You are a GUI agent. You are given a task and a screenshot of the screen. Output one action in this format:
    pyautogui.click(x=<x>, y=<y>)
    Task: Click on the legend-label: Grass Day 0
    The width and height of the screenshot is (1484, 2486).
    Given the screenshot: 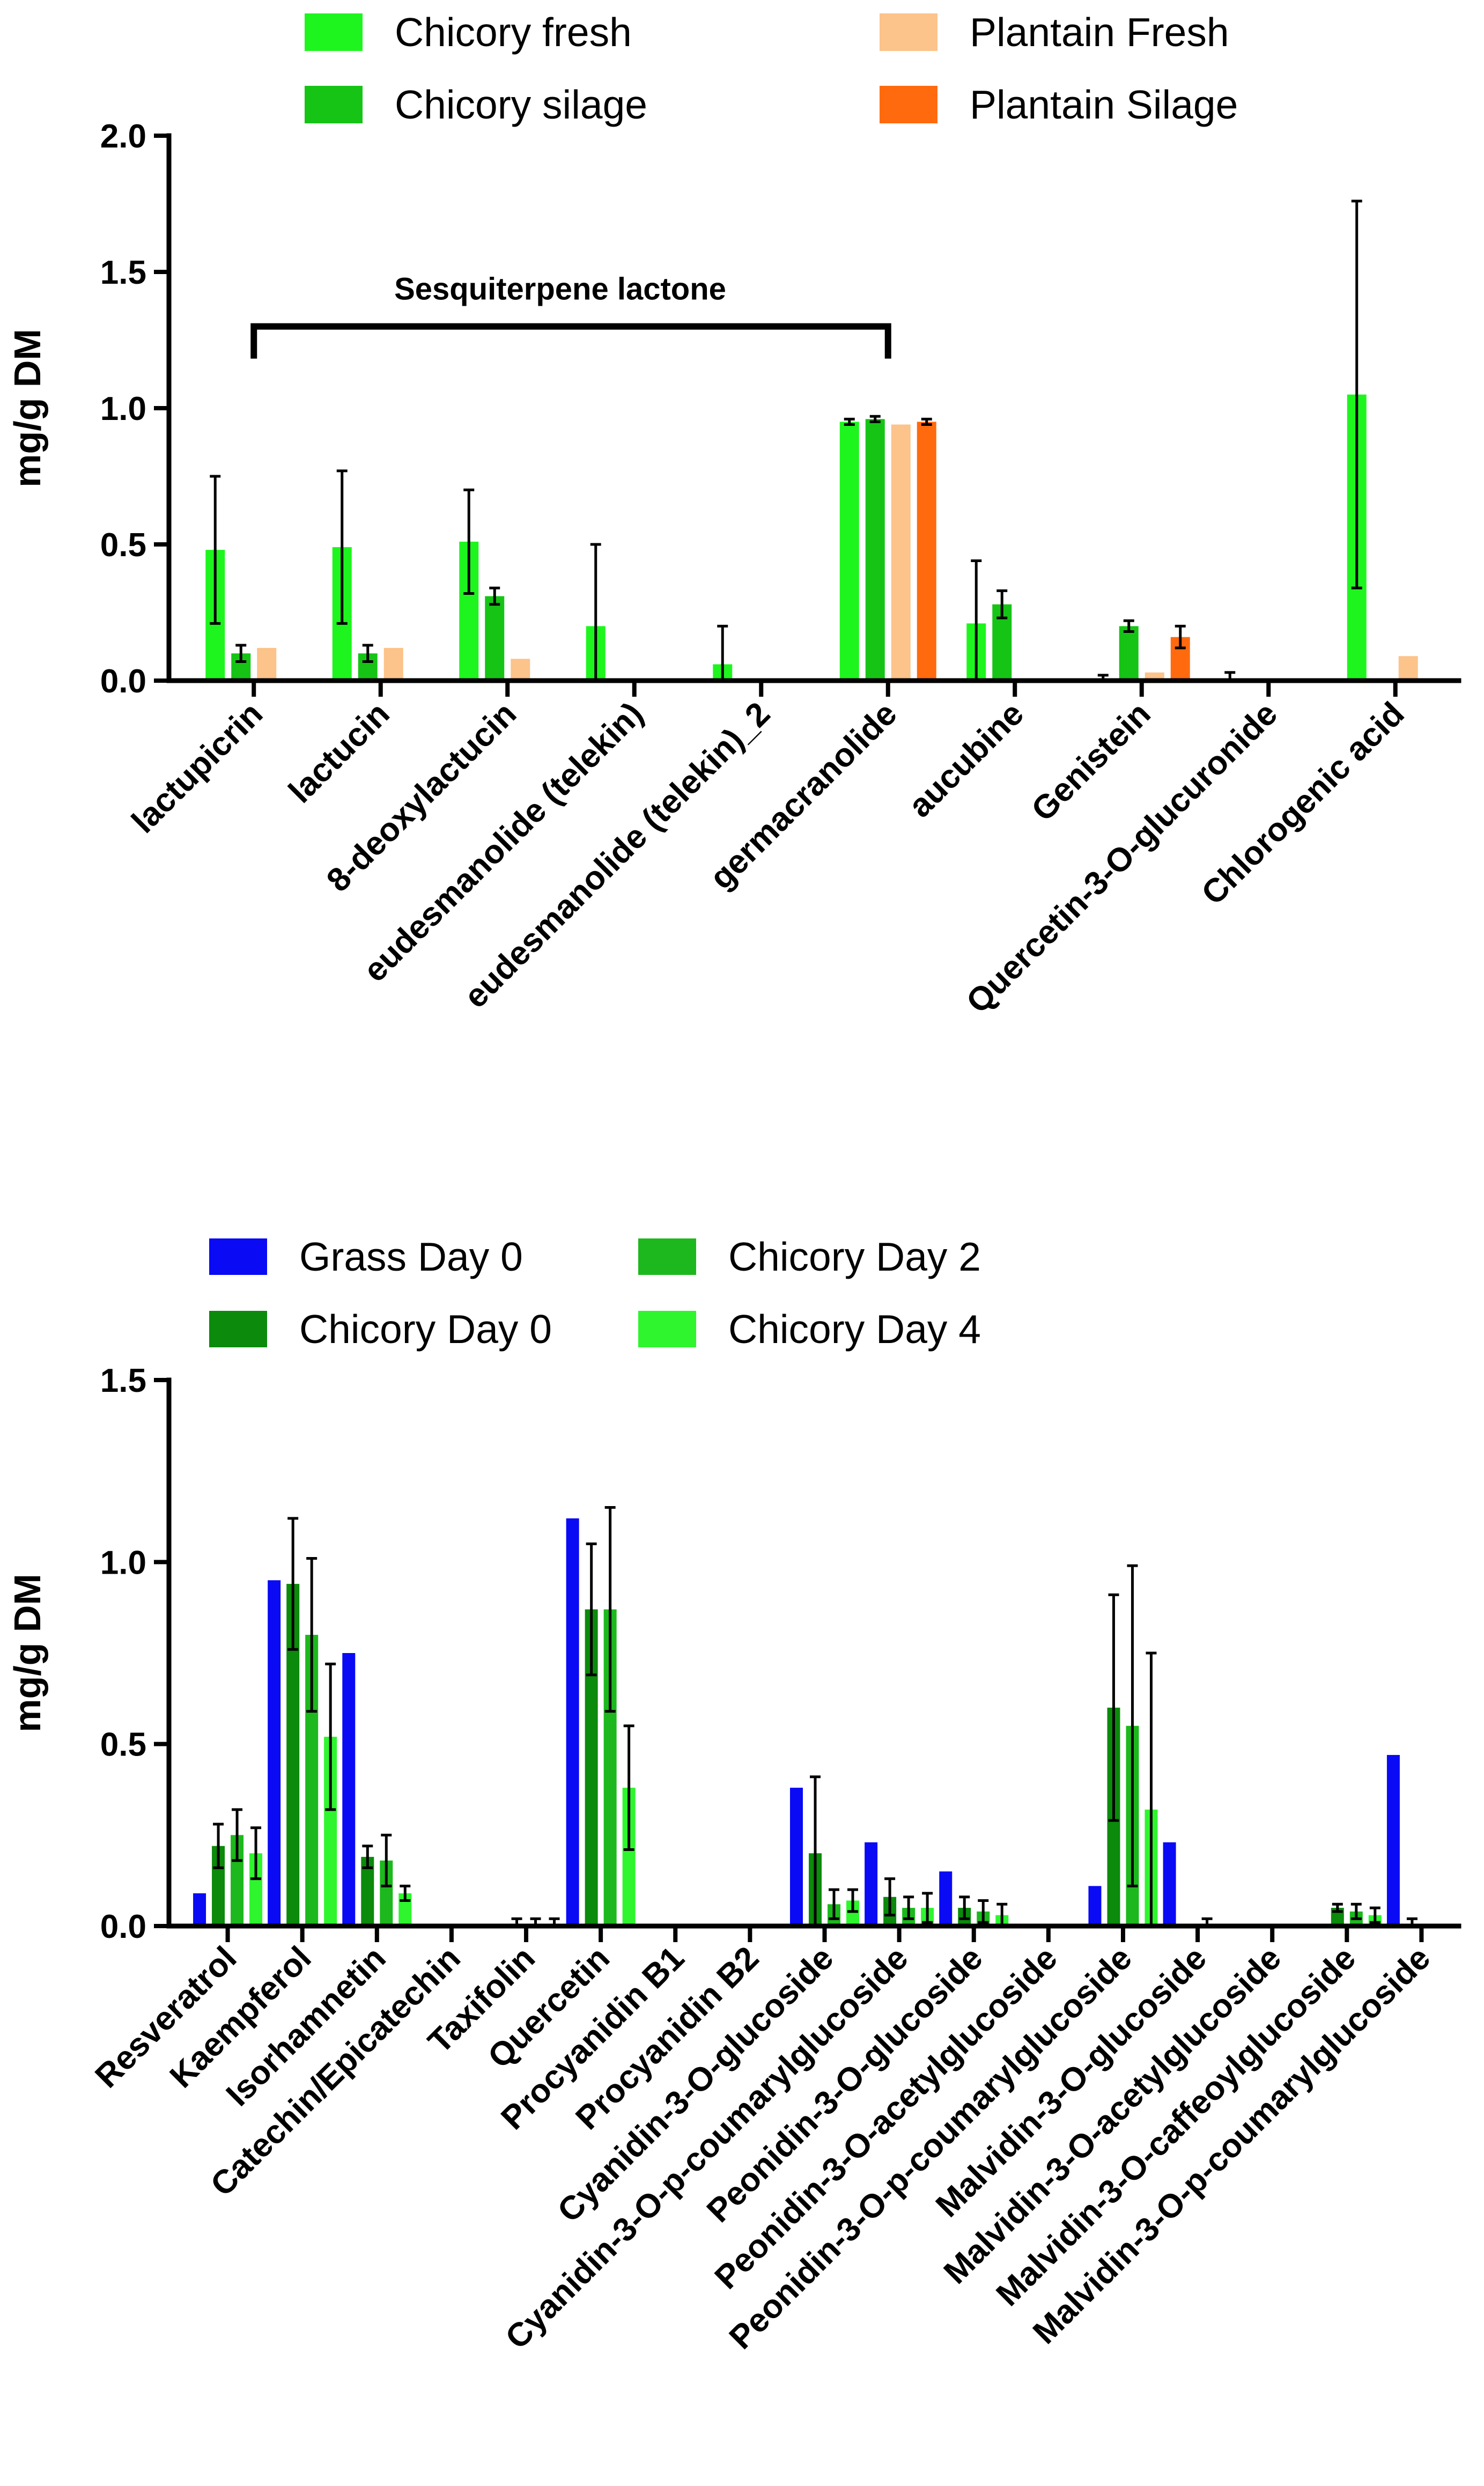 What is the action you would take?
    pyautogui.click(x=411, y=1256)
    